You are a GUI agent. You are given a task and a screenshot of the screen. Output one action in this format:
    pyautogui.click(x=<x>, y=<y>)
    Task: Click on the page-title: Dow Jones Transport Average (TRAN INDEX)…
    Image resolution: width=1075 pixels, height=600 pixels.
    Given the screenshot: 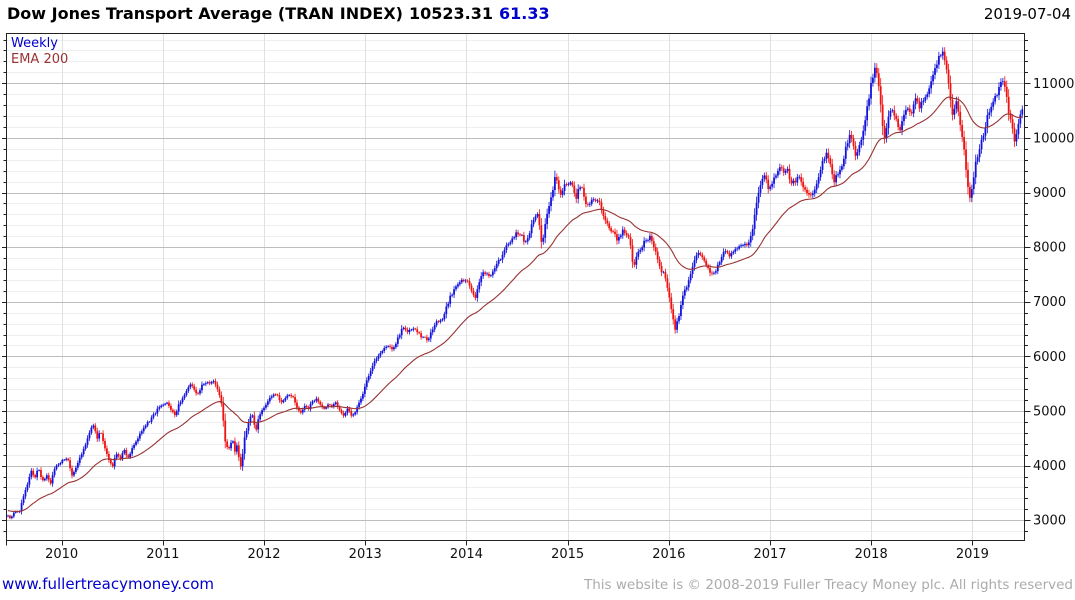 What is the action you would take?
    pyautogui.click(x=278, y=13)
    